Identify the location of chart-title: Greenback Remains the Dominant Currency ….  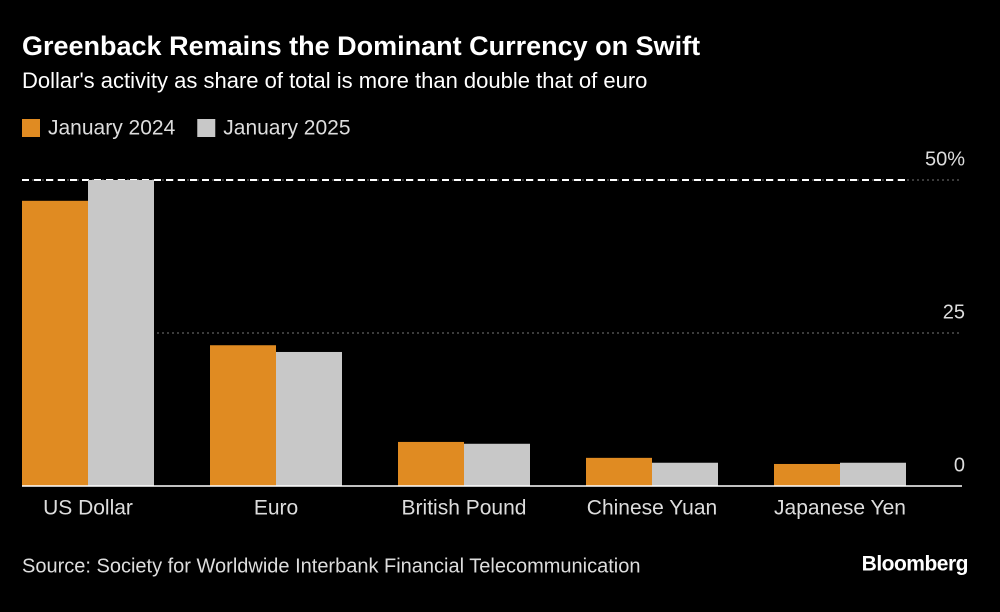
(361, 46).